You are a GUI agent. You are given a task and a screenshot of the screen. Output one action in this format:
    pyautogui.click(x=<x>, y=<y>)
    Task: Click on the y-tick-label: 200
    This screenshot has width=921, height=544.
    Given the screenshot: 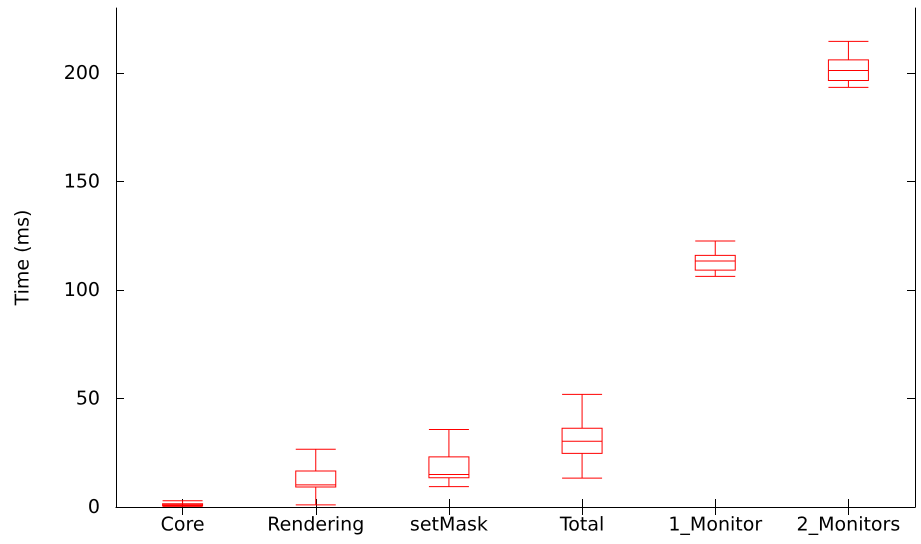 What is the action you would take?
    pyautogui.click(x=82, y=73)
    